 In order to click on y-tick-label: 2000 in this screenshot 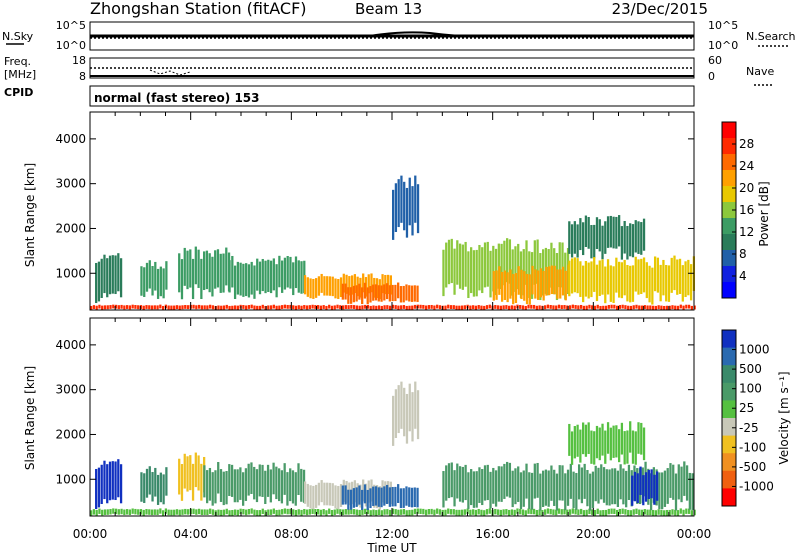, I will do `click(70, 434)`.